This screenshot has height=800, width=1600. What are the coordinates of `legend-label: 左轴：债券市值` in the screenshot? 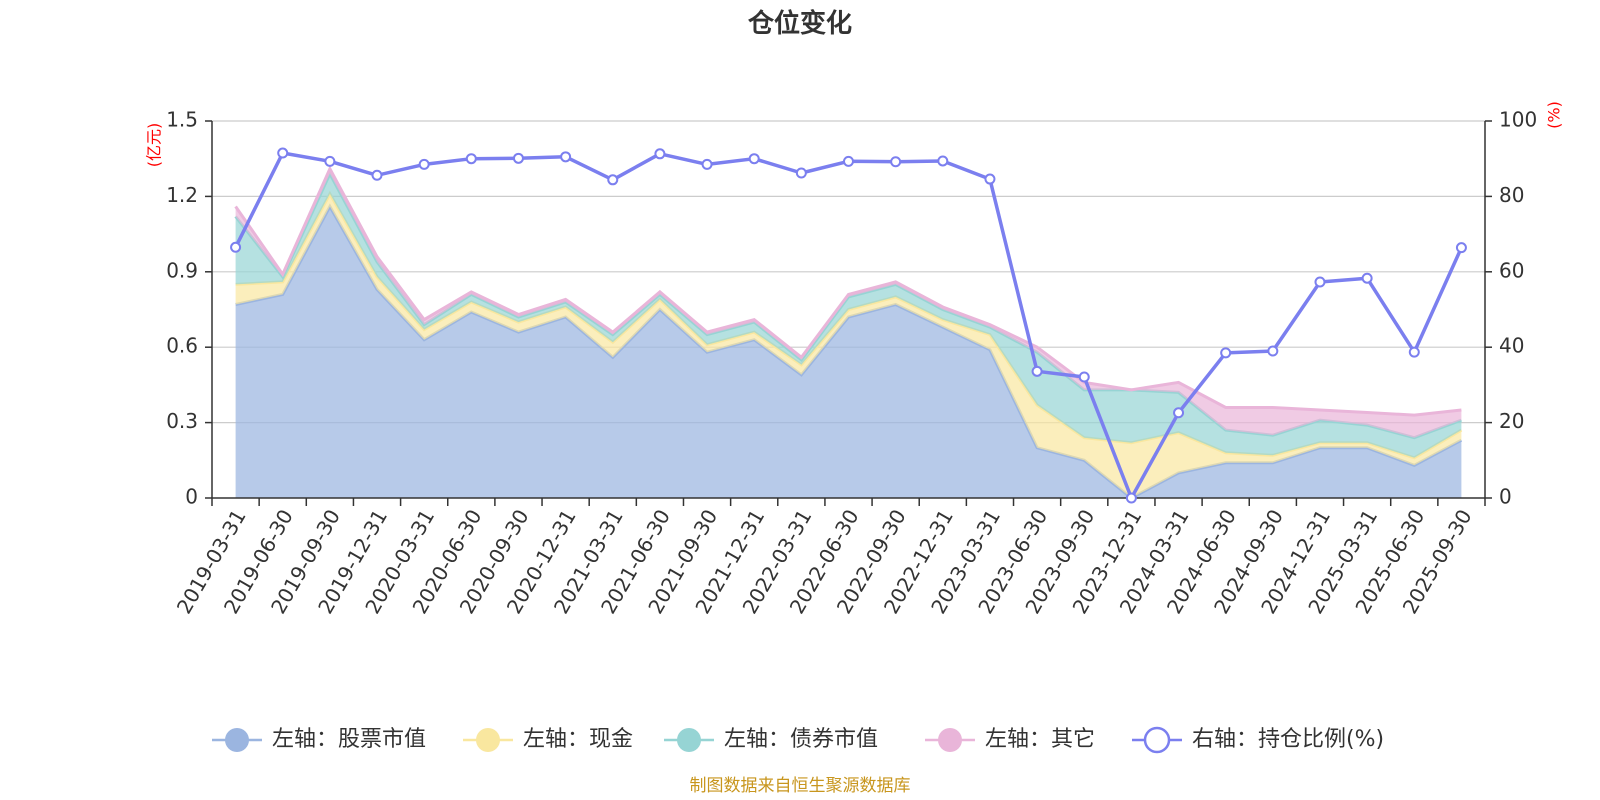 It's located at (801, 739).